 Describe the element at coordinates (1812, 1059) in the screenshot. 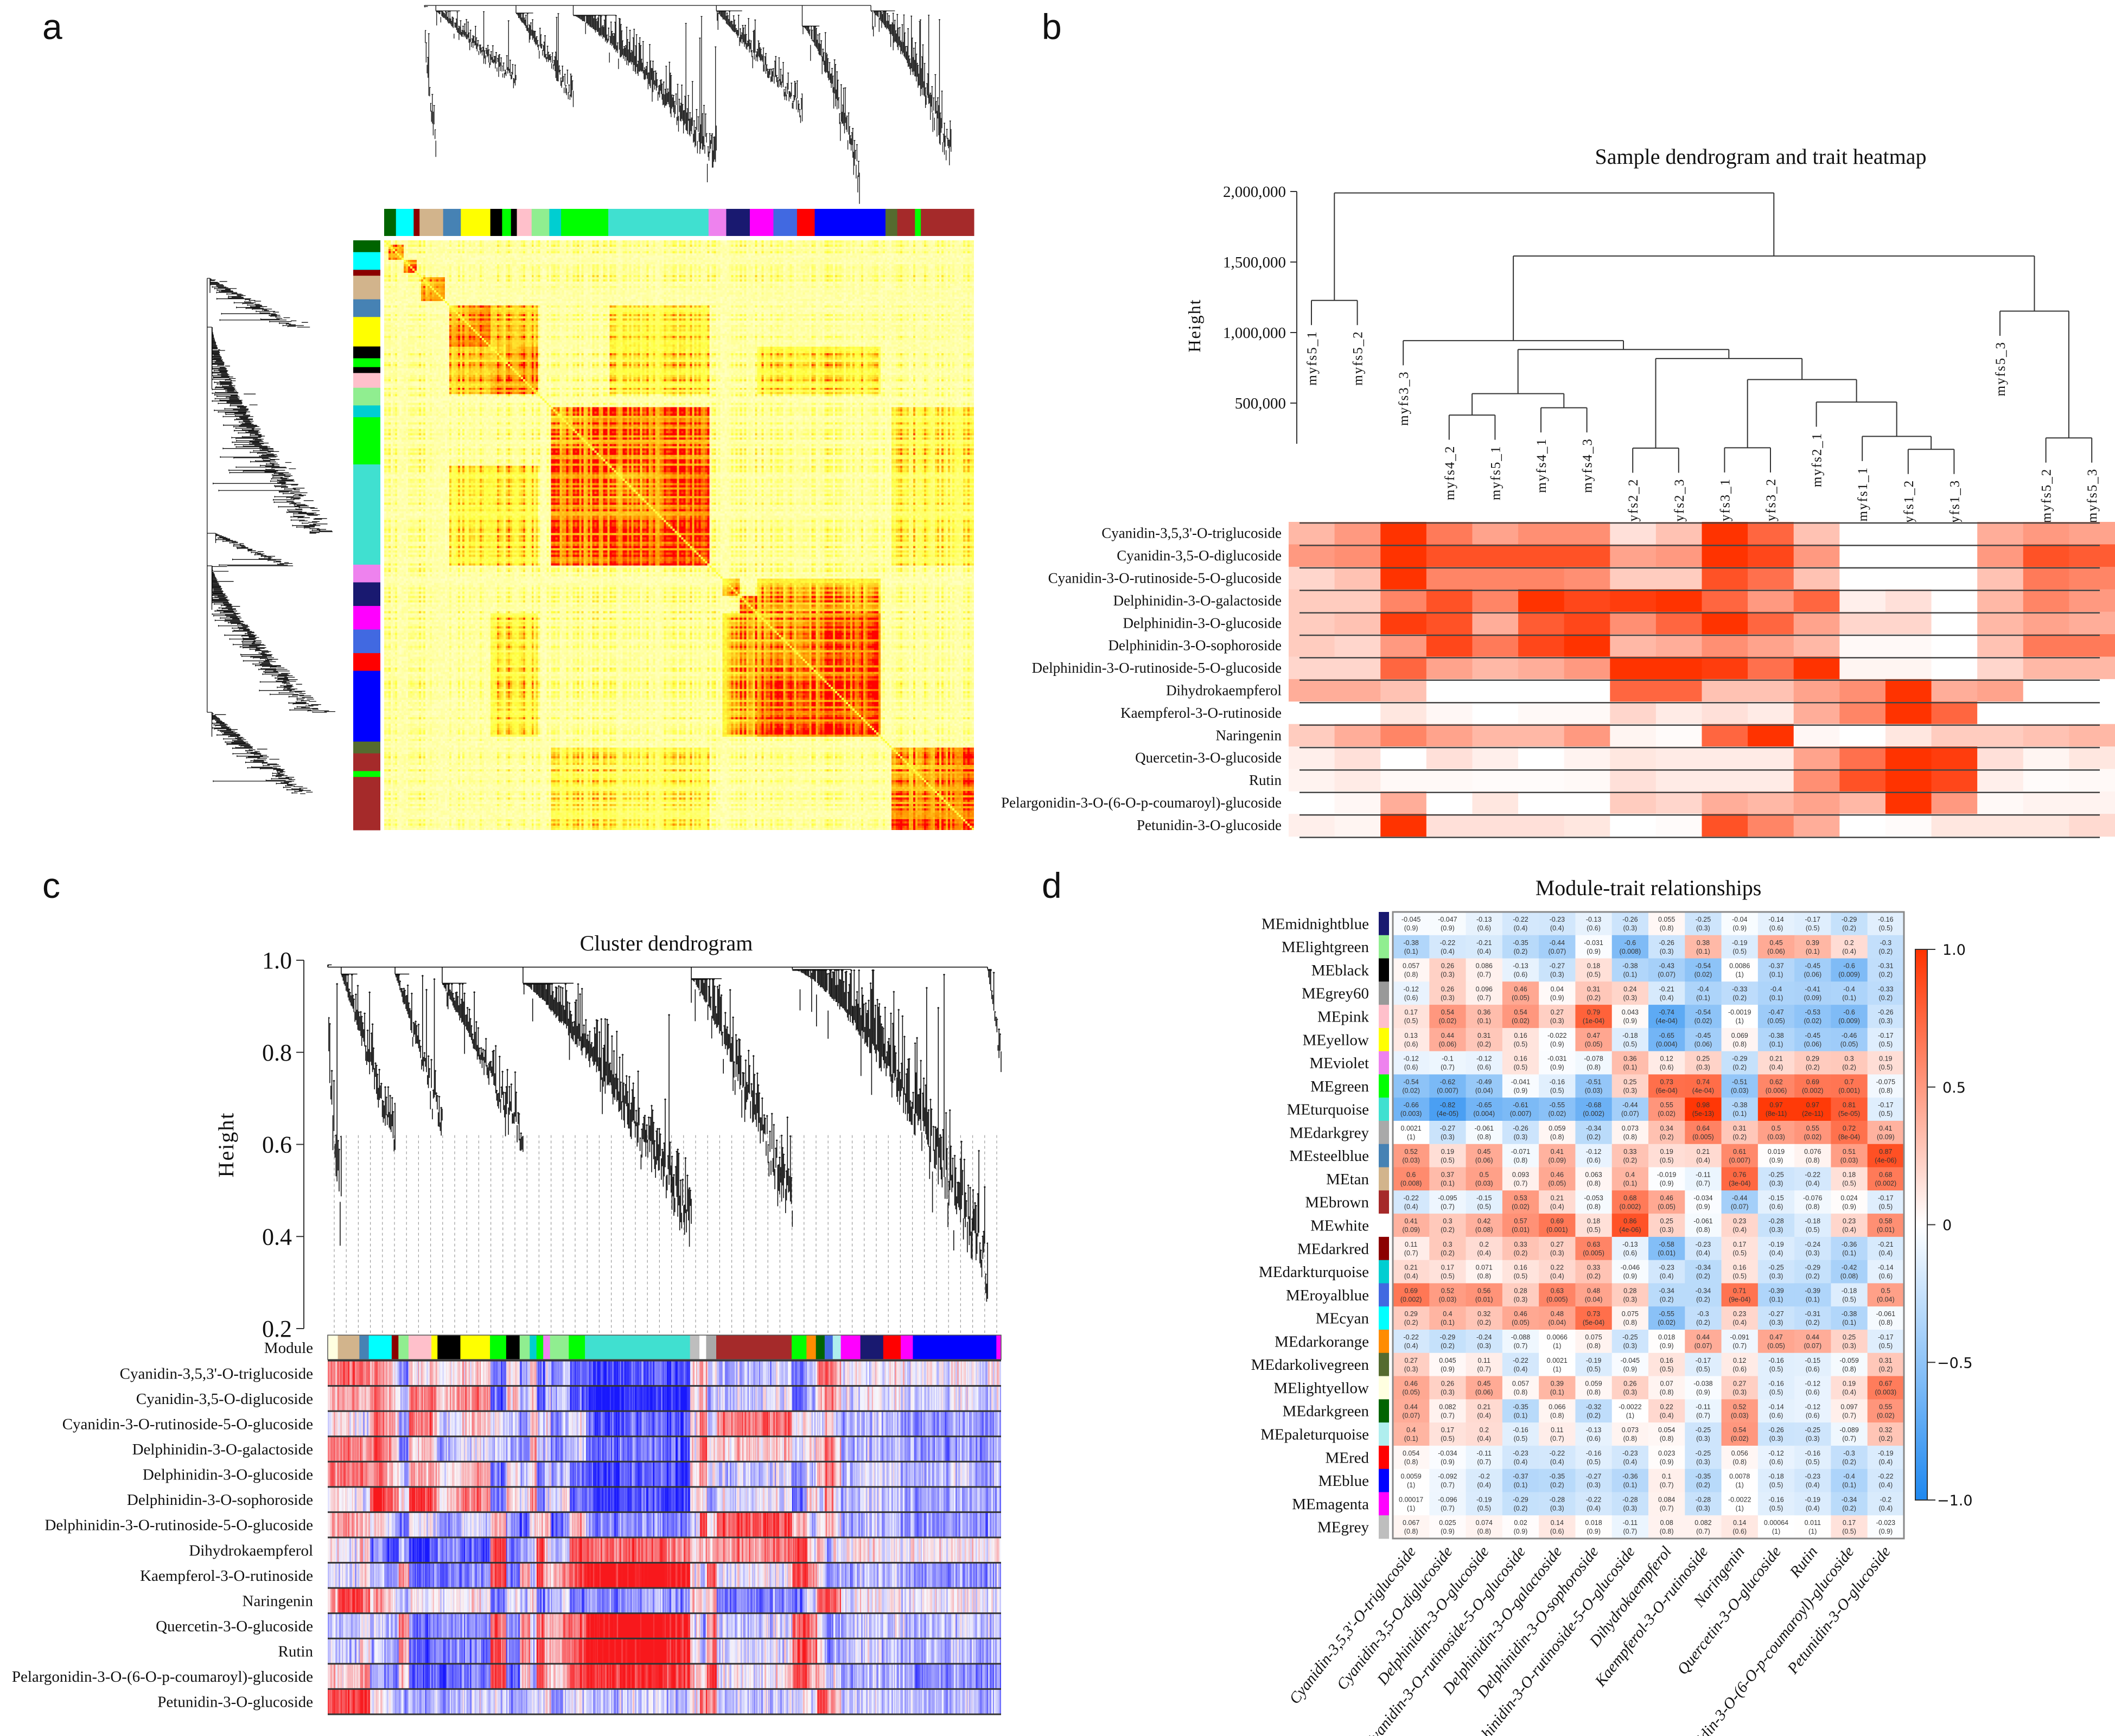

I see `correlation-value: 0.29` at that location.